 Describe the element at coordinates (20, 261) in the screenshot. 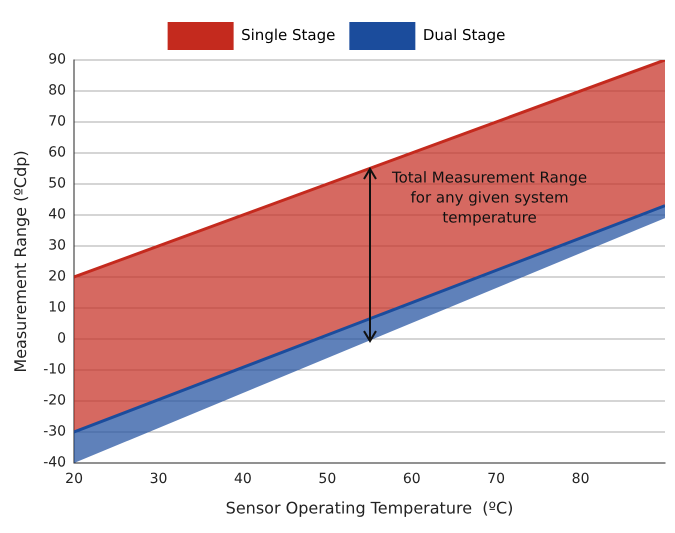

I see `y-axis-title: Measurement Range (ºCdp)` at that location.